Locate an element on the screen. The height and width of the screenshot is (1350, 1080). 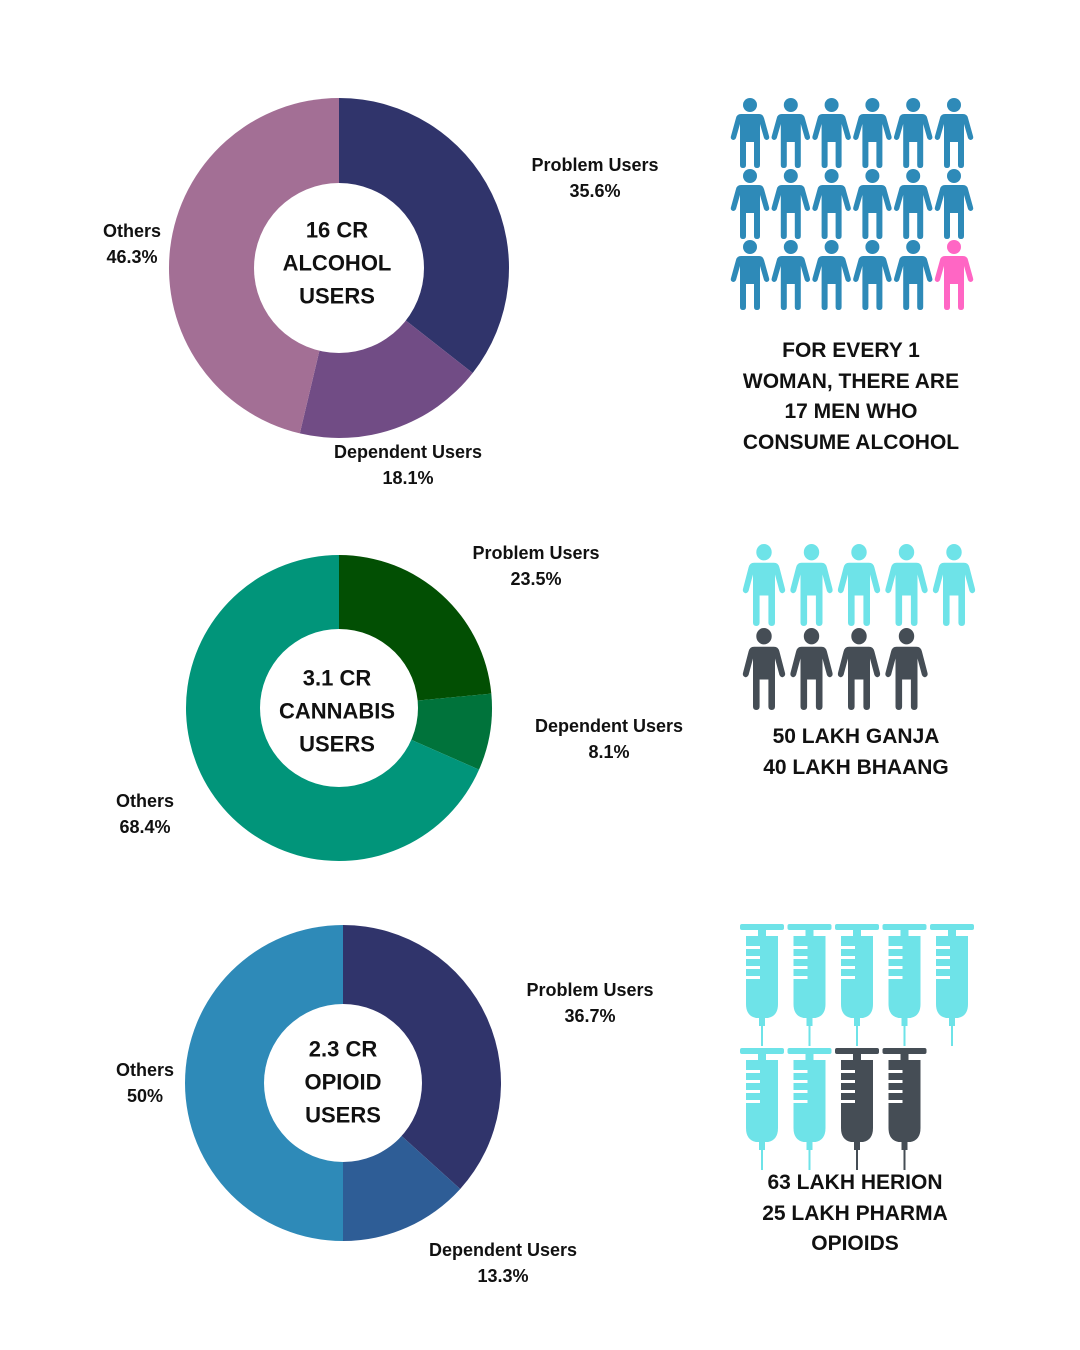
caption-line: WOMAN, THERE ARE is located at coordinates (851, 381).